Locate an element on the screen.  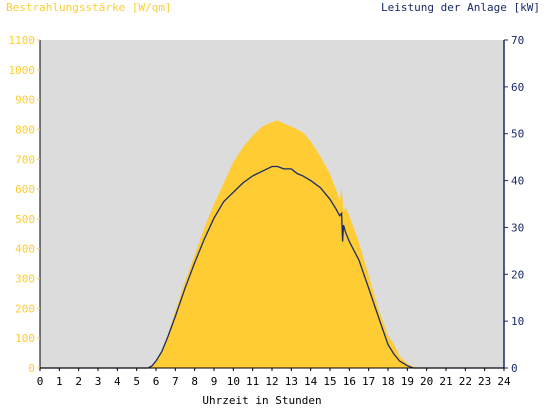
x-tick-label: 5 is located at coordinates (136, 381).